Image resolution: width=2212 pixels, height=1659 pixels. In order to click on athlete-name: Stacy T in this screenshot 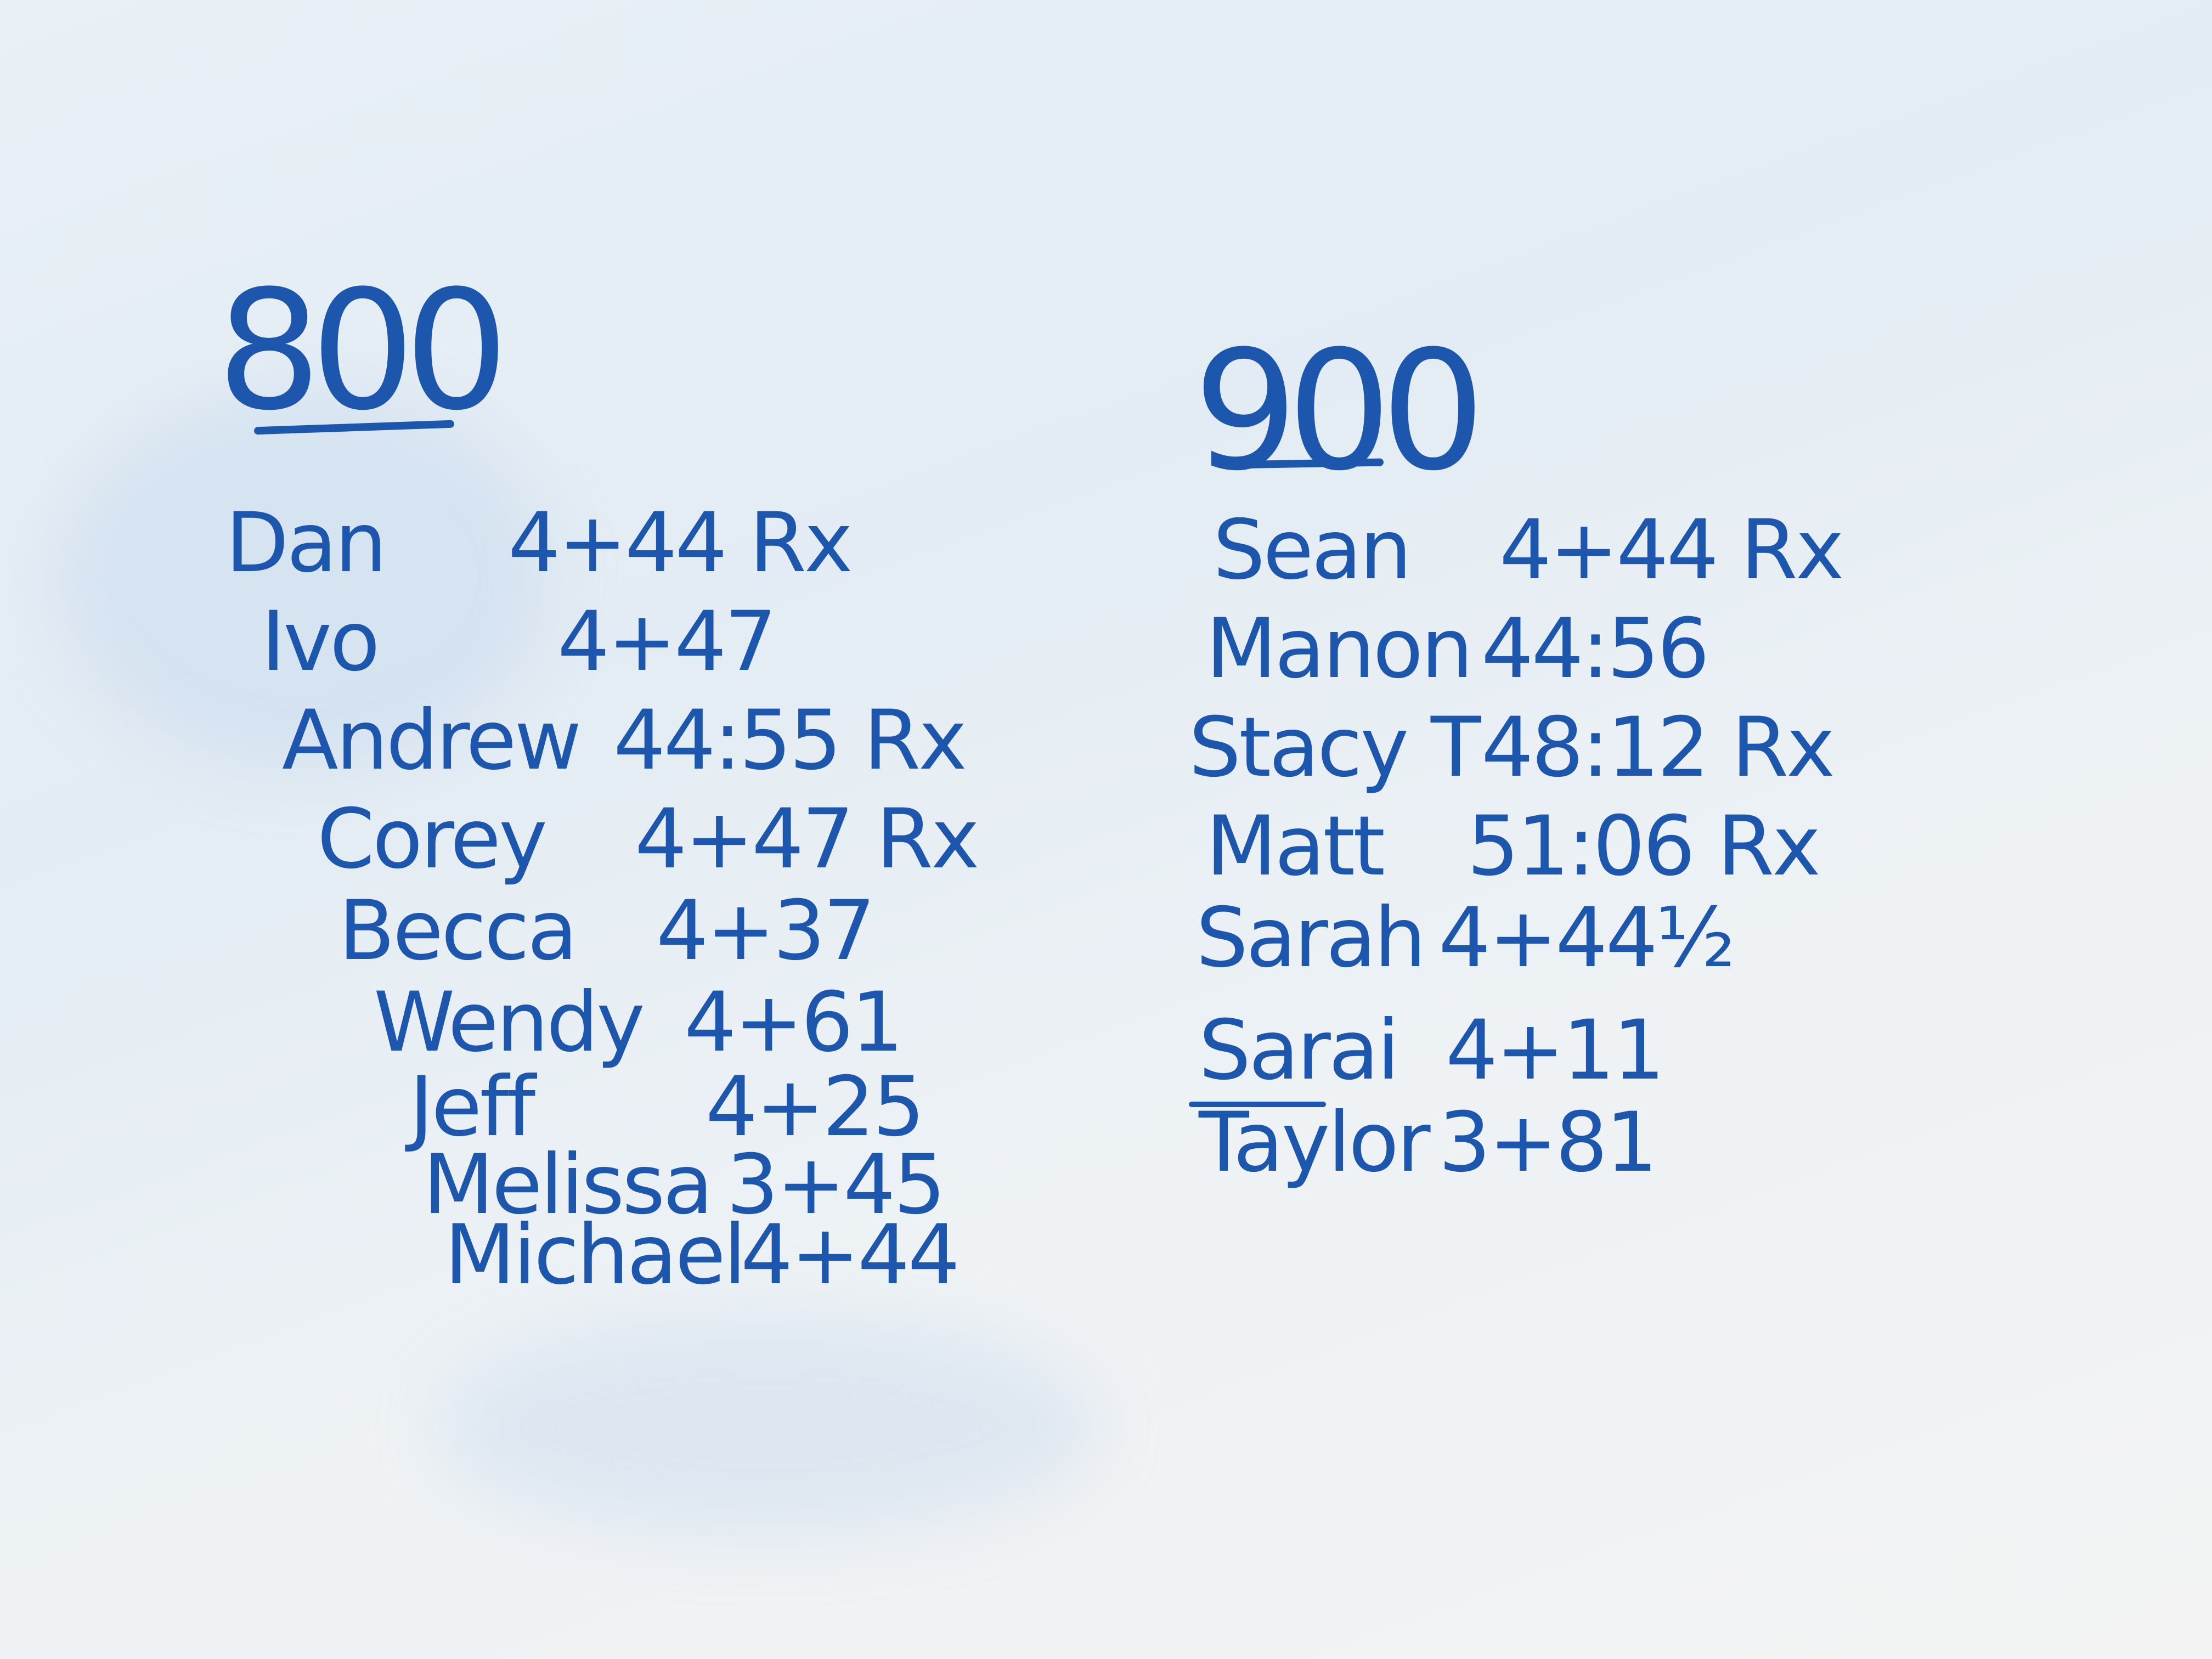, I will do `click(1335, 747)`.